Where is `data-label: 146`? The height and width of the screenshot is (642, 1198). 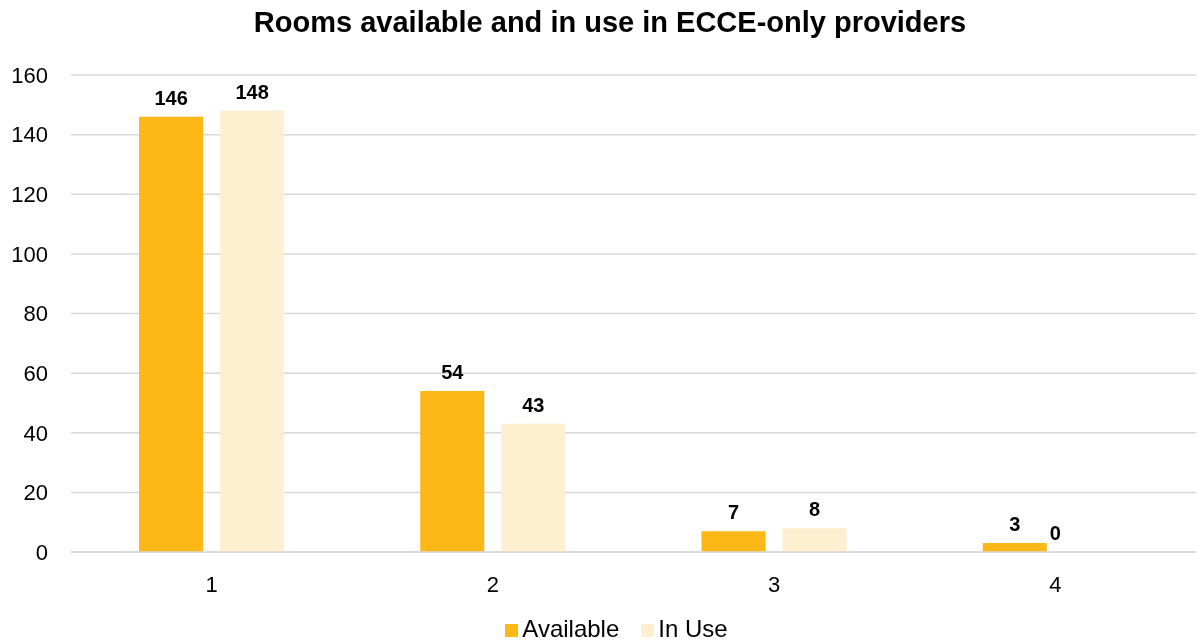
data-label: 146 is located at coordinates (171, 97).